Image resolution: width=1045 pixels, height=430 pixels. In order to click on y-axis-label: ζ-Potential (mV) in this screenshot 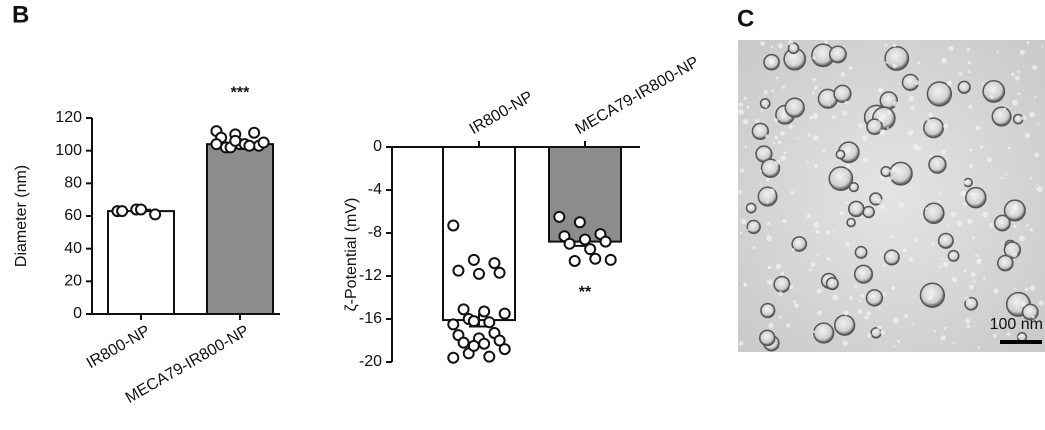, I will do `click(351, 255)`.